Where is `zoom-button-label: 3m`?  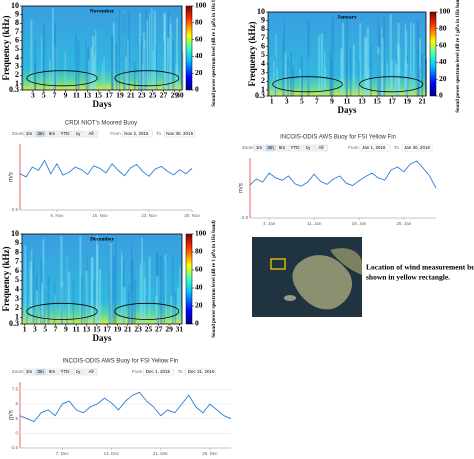
zoom-button-label: 3m is located at coordinates (270, 147).